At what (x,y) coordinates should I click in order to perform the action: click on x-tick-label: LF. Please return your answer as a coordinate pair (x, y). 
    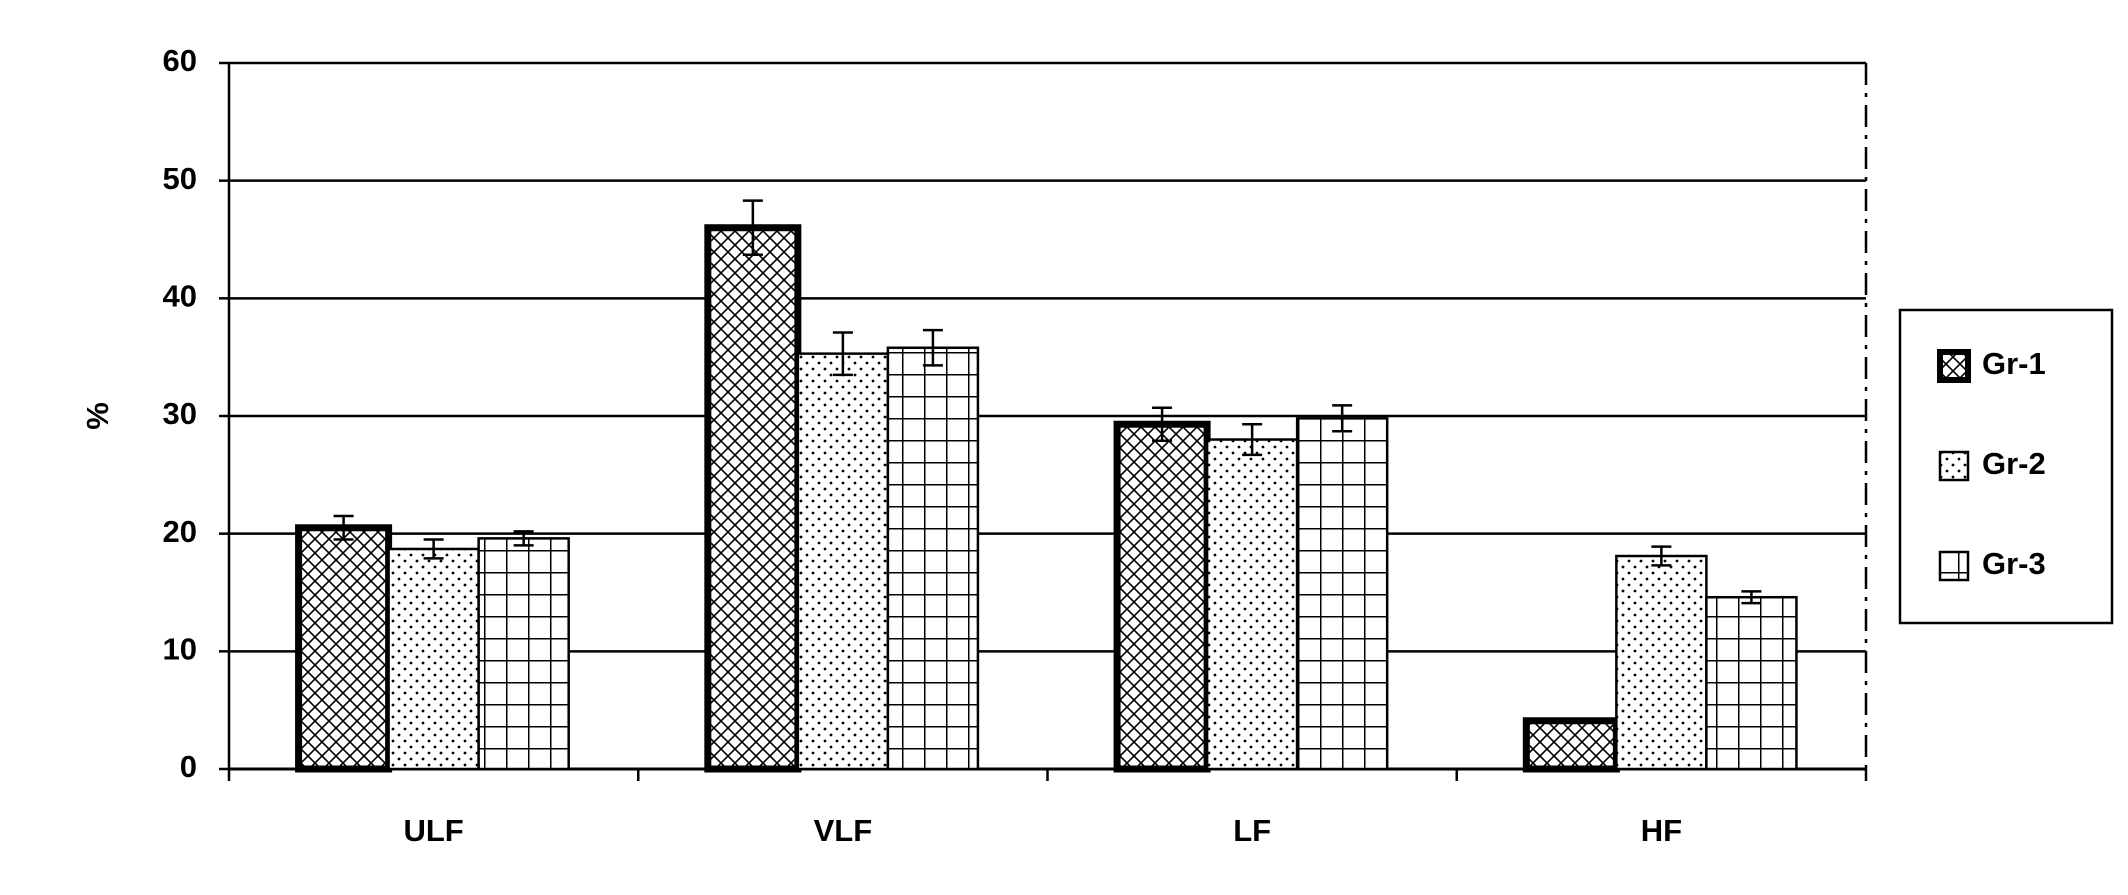
    Looking at the image, I should click on (1252, 830).